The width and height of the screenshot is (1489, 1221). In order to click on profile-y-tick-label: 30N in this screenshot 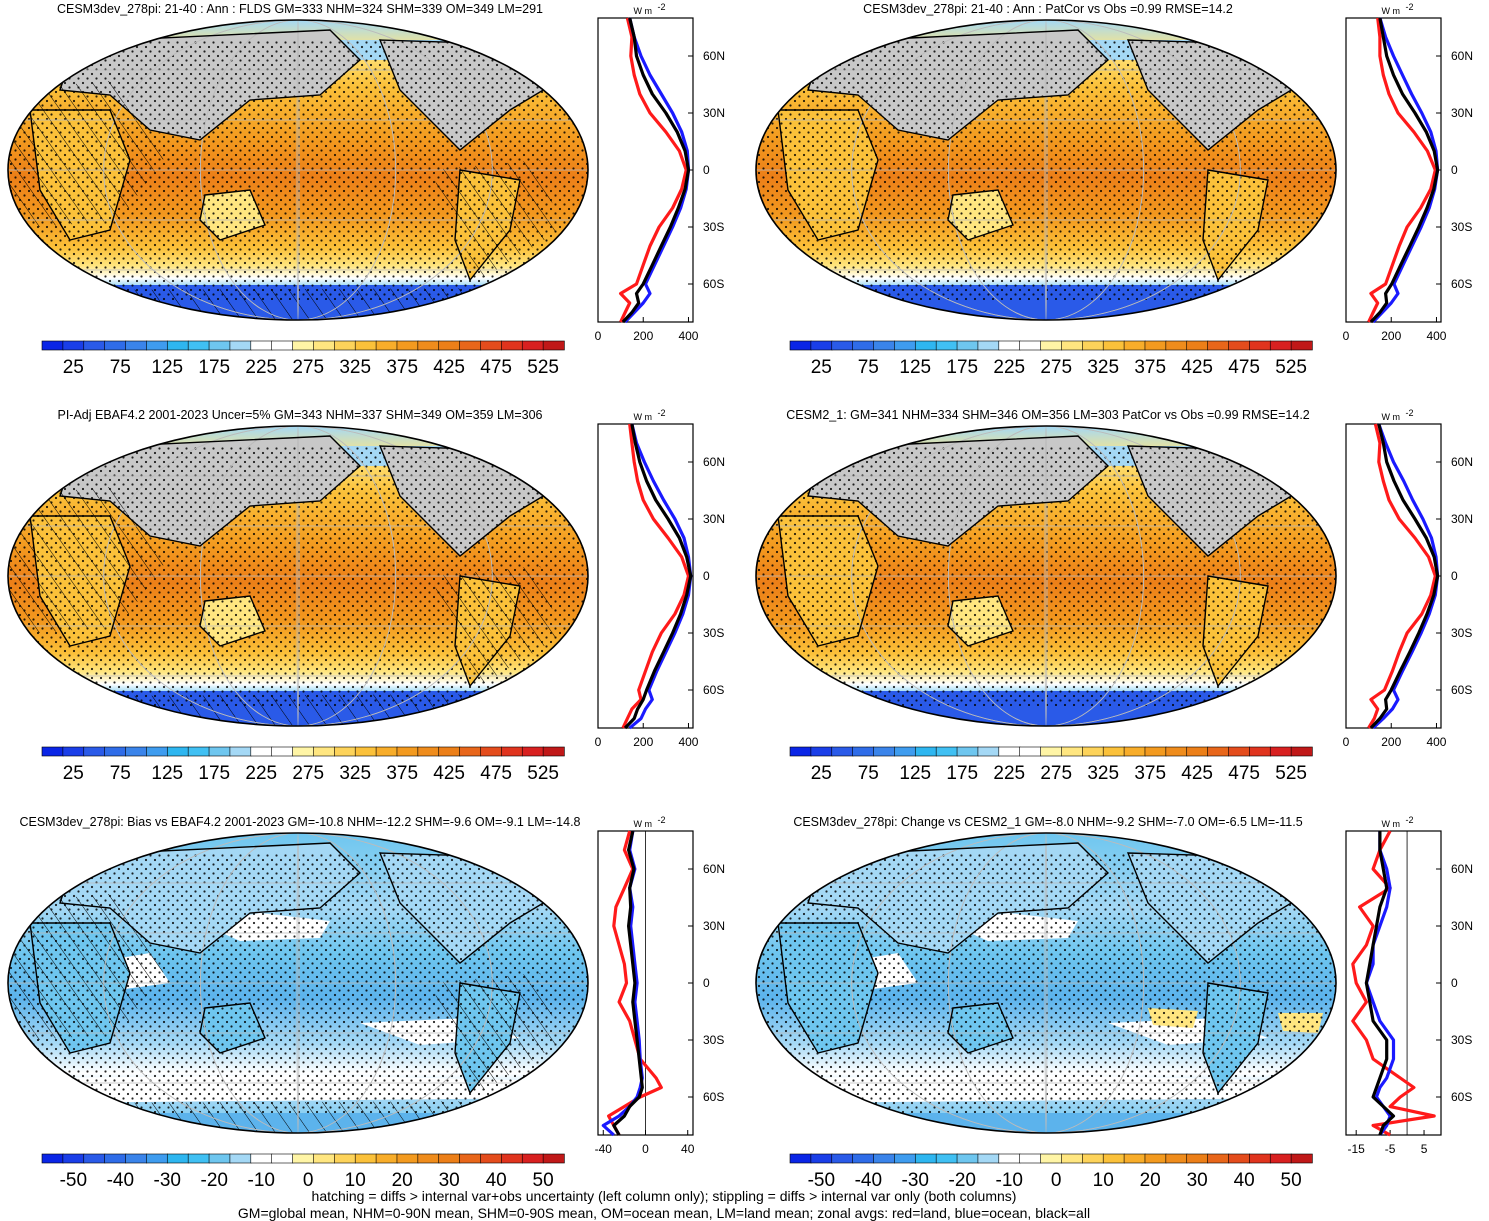, I will do `click(714, 519)`.